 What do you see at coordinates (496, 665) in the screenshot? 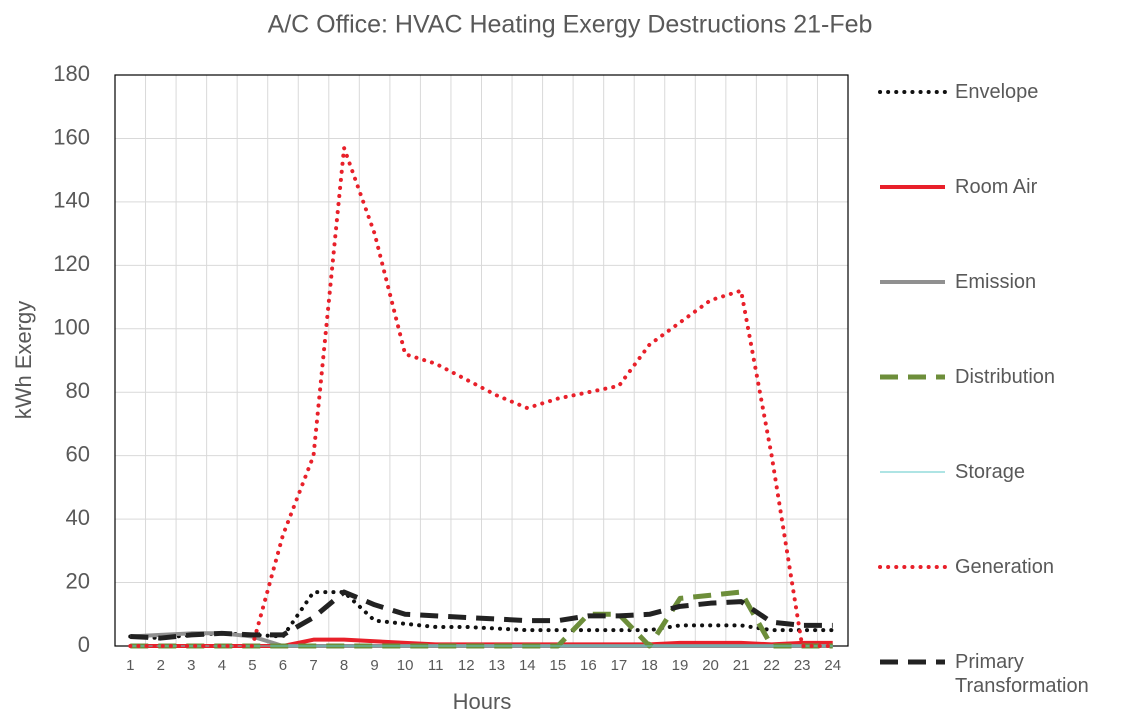
I see `x-tick-label: 13` at bounding box center [496, 665].